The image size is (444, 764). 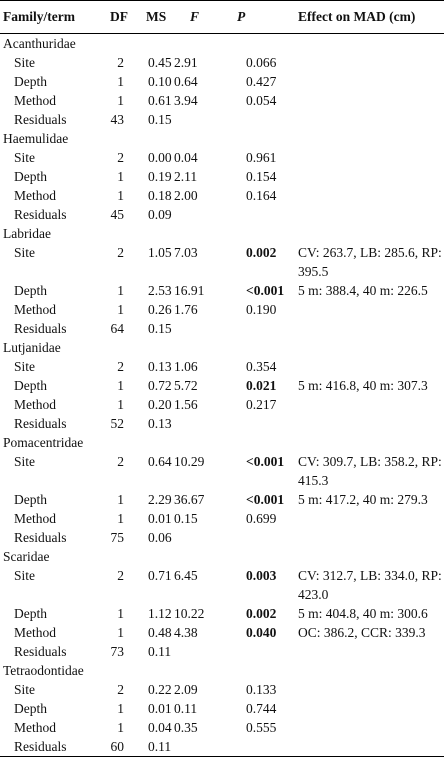 What do you see at coordinates (370, 471) in the screenshot?
I see `effect-cell: CV: 309.7, LB: 358.2, RP: 415.3` at bounding box center [370, 471].